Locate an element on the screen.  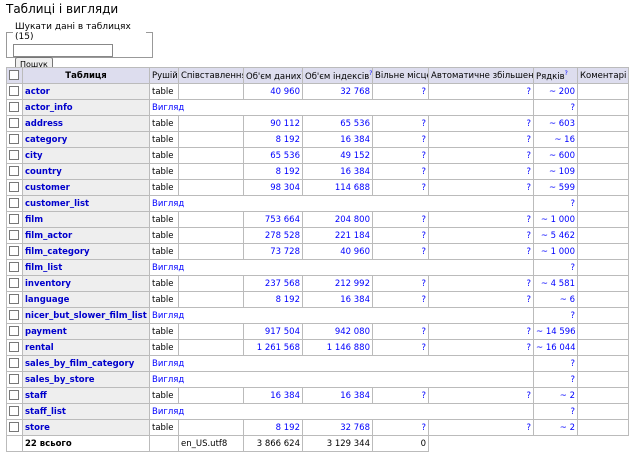
table-name: store is located at coordinates (37, 427).